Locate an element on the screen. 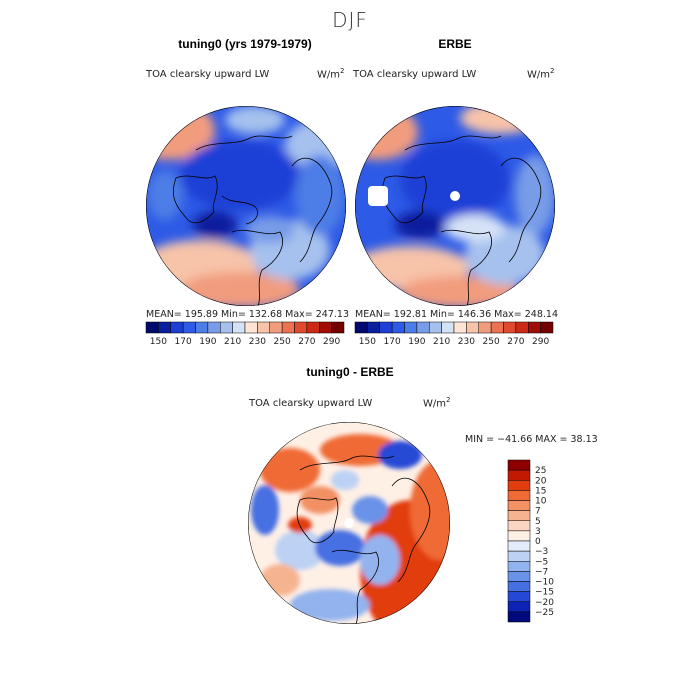  diff-colorbar-tick-label: 20 is located at coordinates (541, 481).